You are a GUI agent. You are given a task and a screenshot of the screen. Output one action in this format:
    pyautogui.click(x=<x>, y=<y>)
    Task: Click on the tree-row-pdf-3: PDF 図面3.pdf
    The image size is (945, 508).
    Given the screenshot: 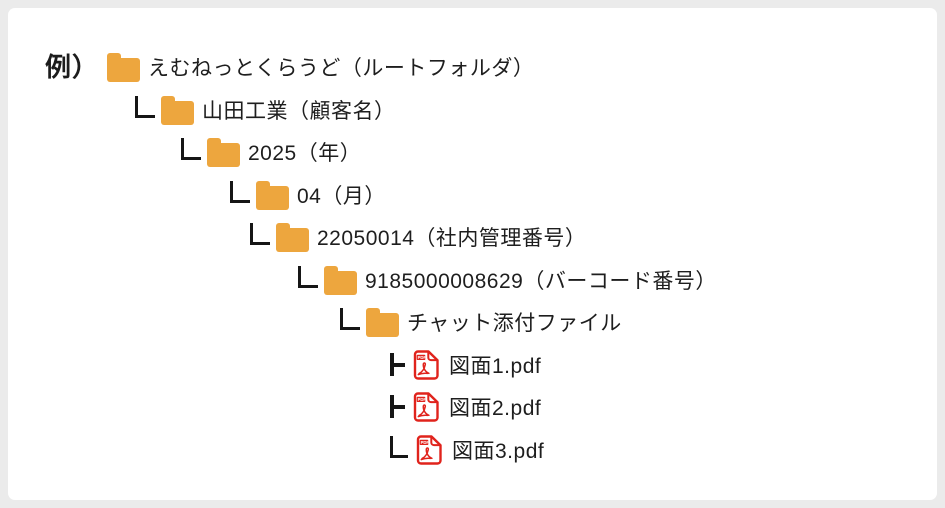 What is the action you would take?
    pyautogui.click(x=467, y=450)
    